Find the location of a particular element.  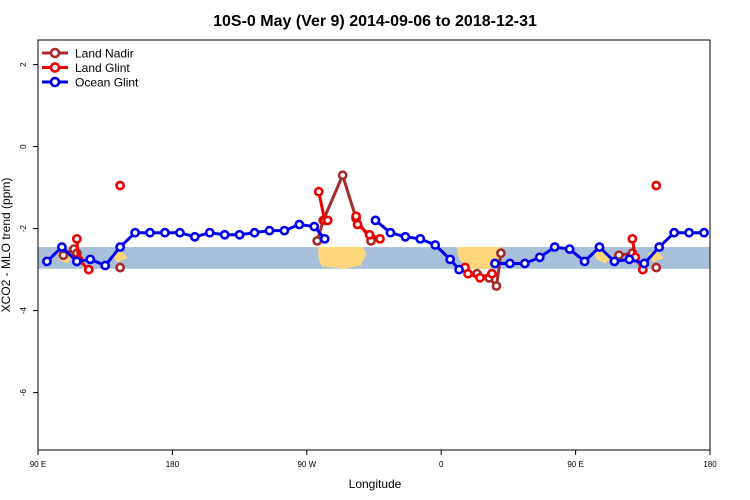

x-axis-label: Longitude is located at coordinates (375, 484).